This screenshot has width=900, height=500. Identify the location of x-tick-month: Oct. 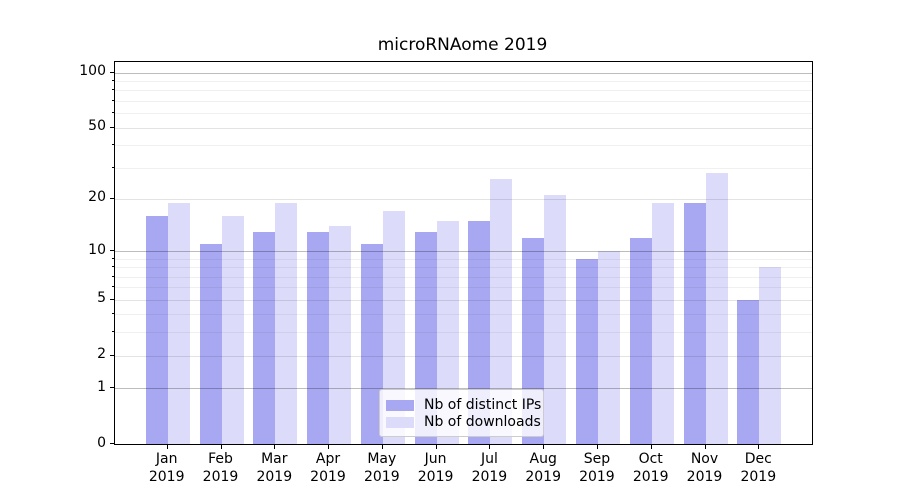
(650, 459).